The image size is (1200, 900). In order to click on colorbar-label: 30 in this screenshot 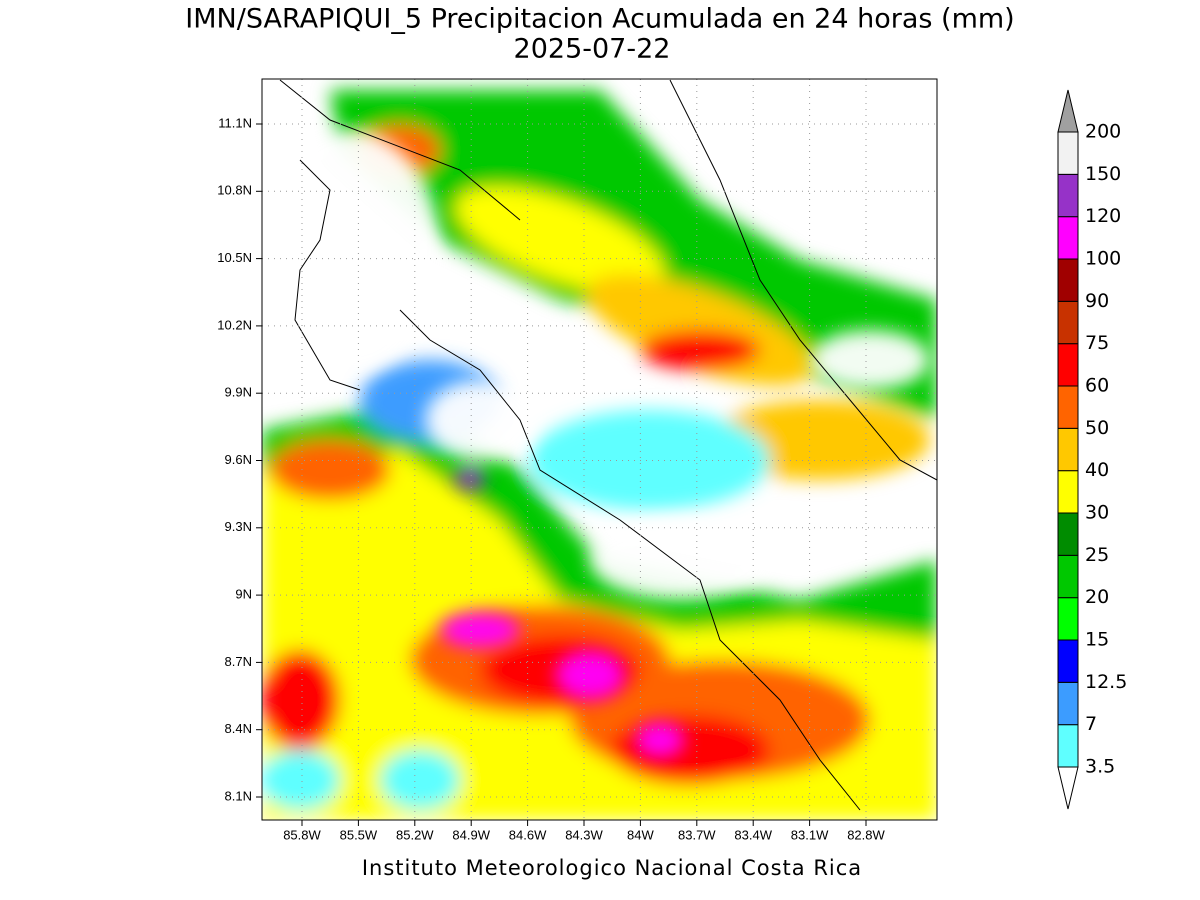, I will do `click(1097, 513)`.